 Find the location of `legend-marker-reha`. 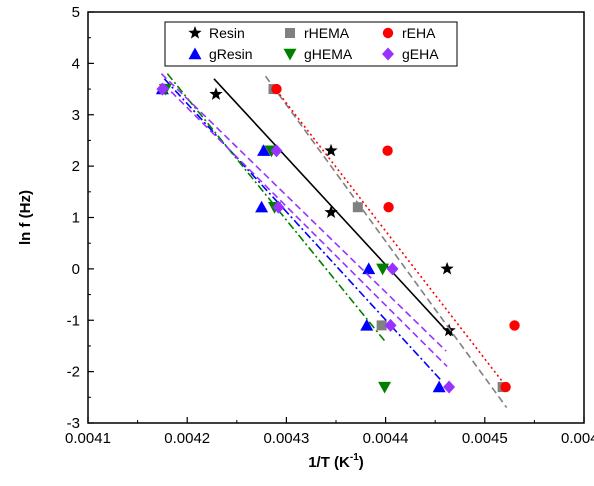

legend-marker-reha is located at coordinates (388, 33).